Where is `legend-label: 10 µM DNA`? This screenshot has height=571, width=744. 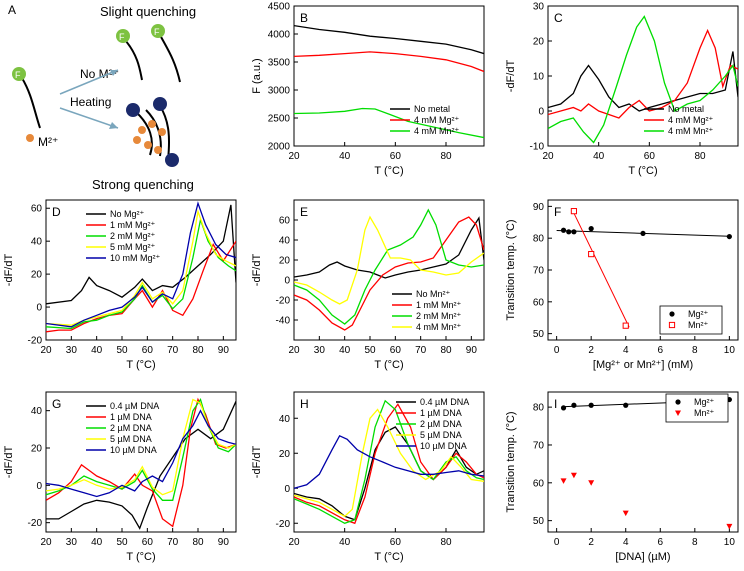
legend-label: 10 µM DNA is located at coordinates (443, 446).